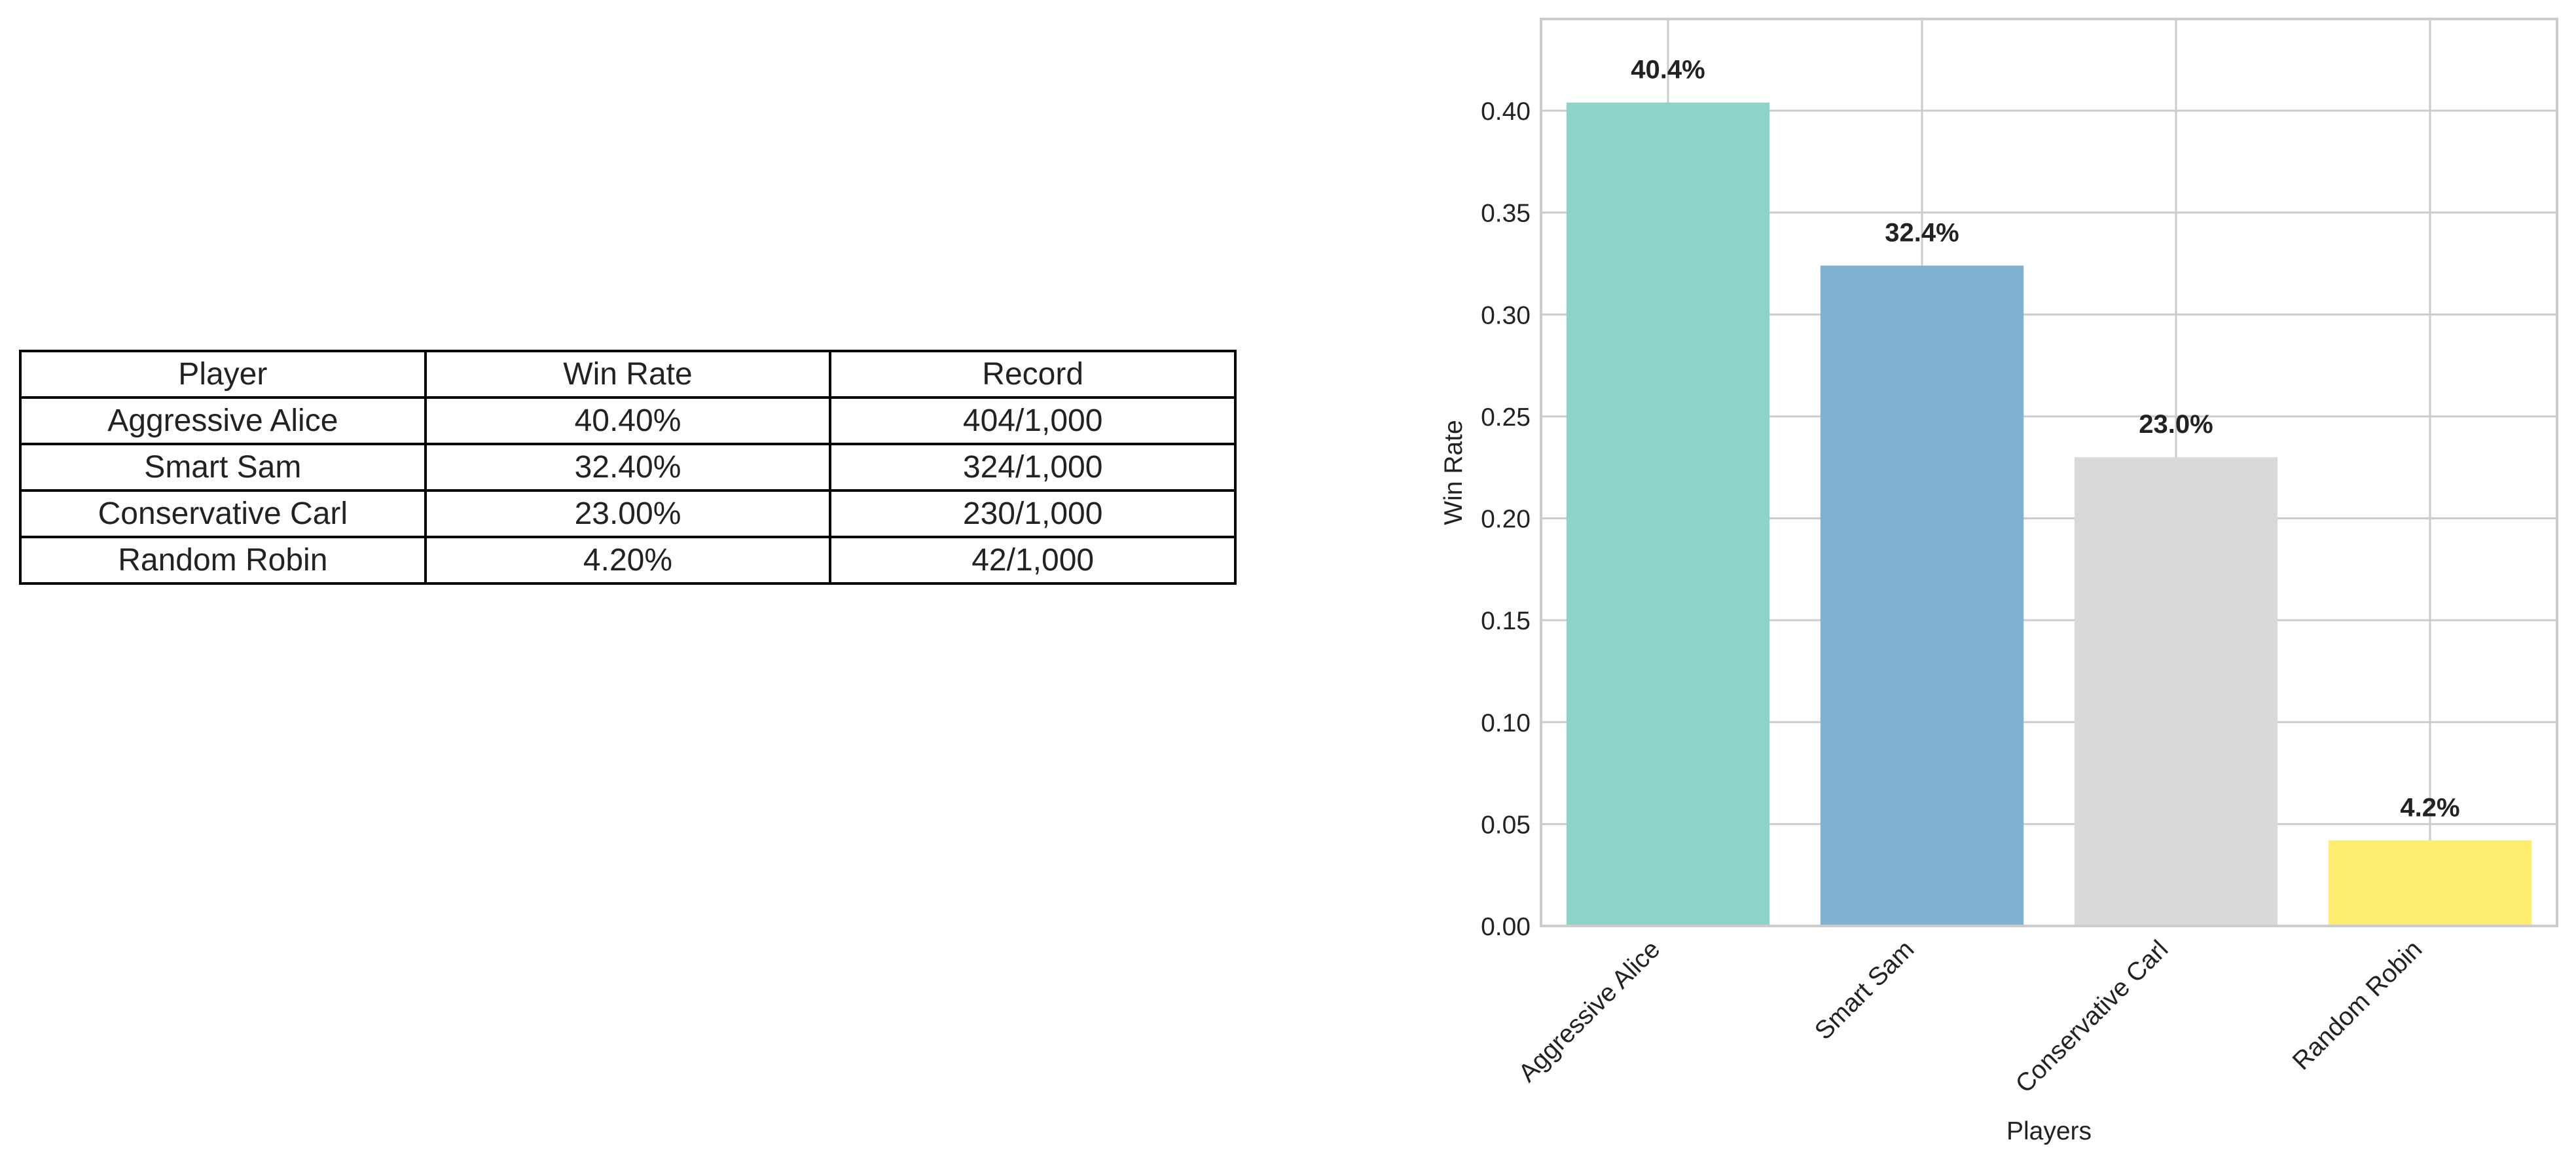  I want to click on cell-win-rate: 23.00%, so click(628, 513).